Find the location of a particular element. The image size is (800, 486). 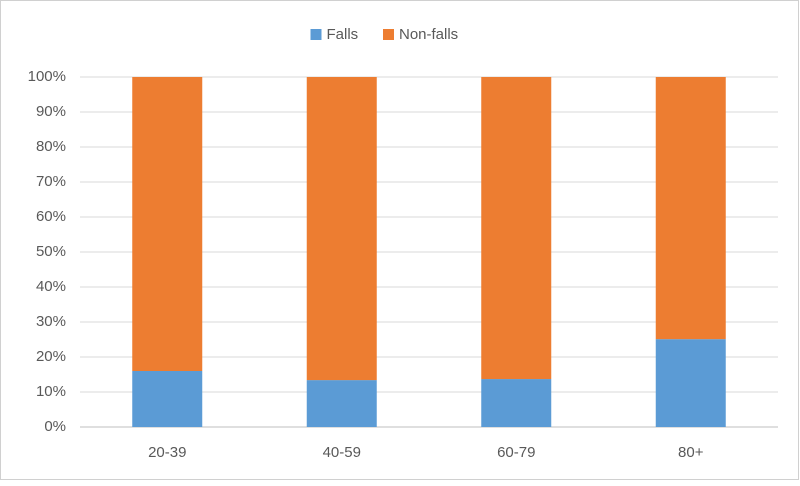

legend-label: Falls is located at coordinates (343, 34).